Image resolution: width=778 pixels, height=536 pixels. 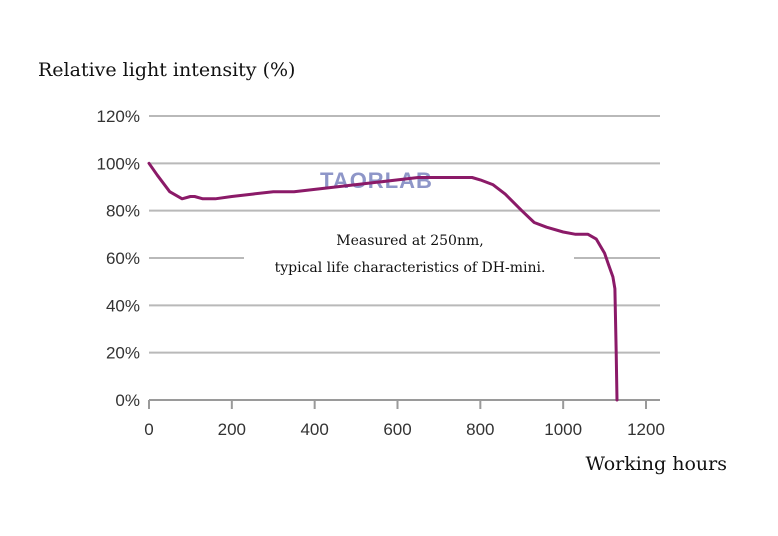 What do you see at coordinates (656, 464) in the screenshot?
I see `x-axis-title: Working hours` at bounding box center [656, 464].